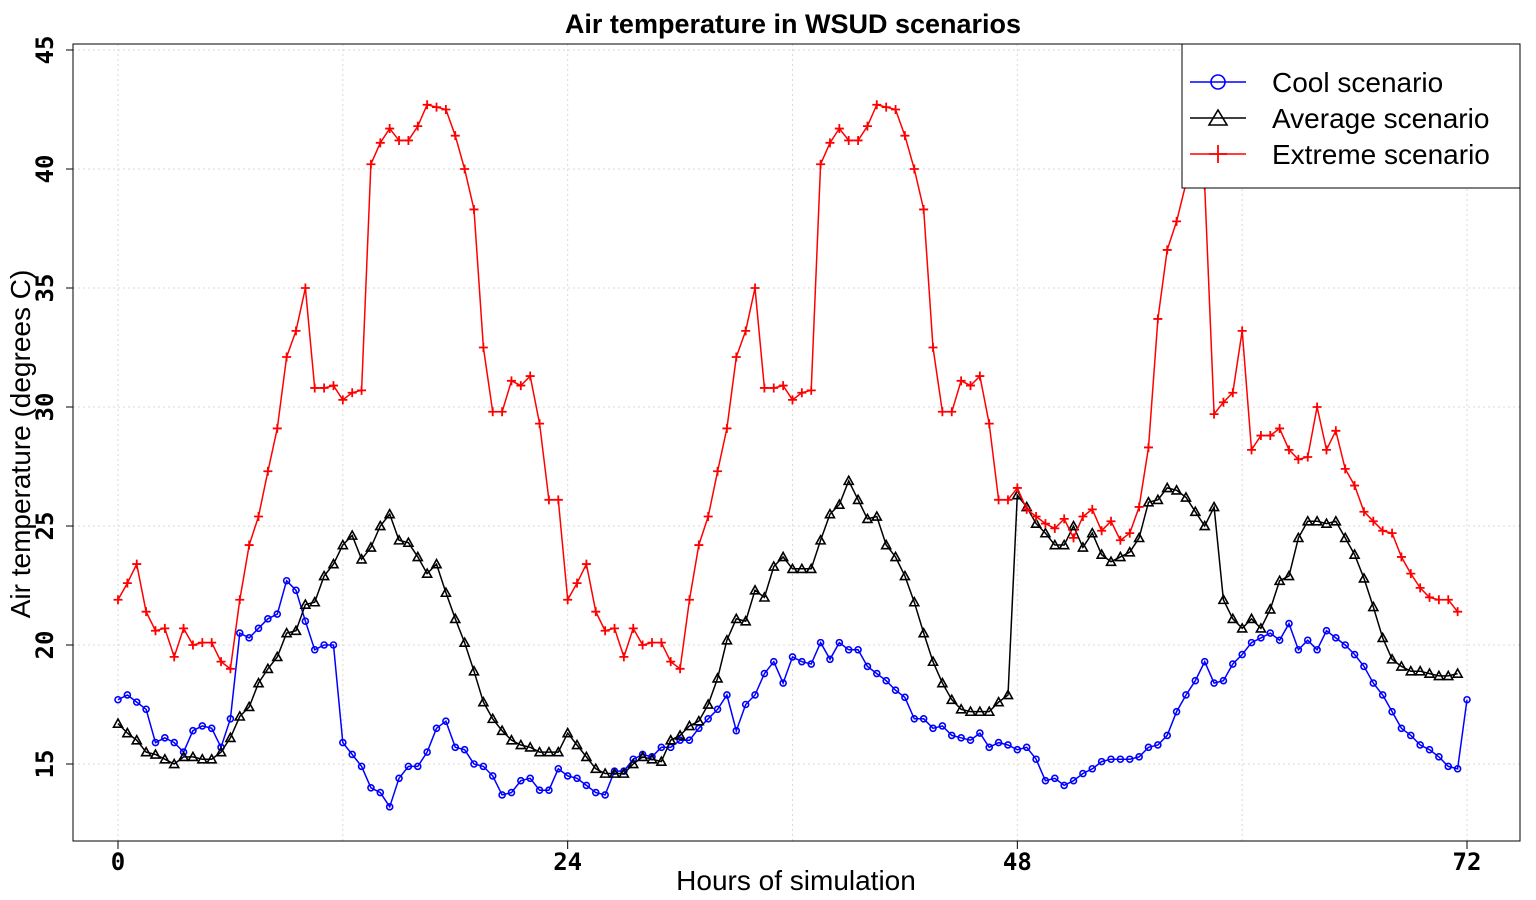 Image resolution: width=1536 pixels, height=900 pixels. I want to click on legend-label: Cool scenario, so click(1357, 82).